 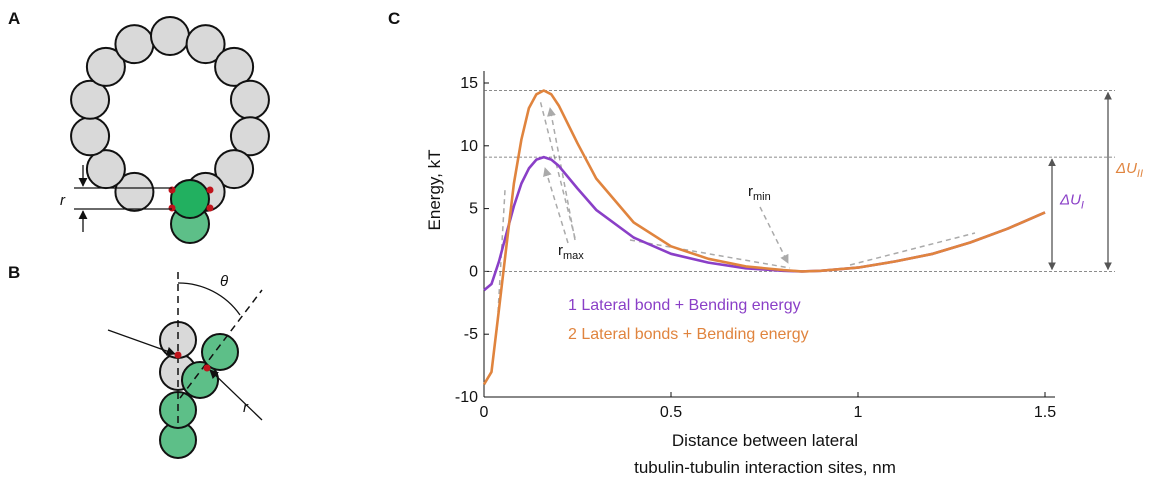 What do you see at coordinates (14, 272) in the screenshot?
I see `panel-label: B` at bounding box center [14, 272].